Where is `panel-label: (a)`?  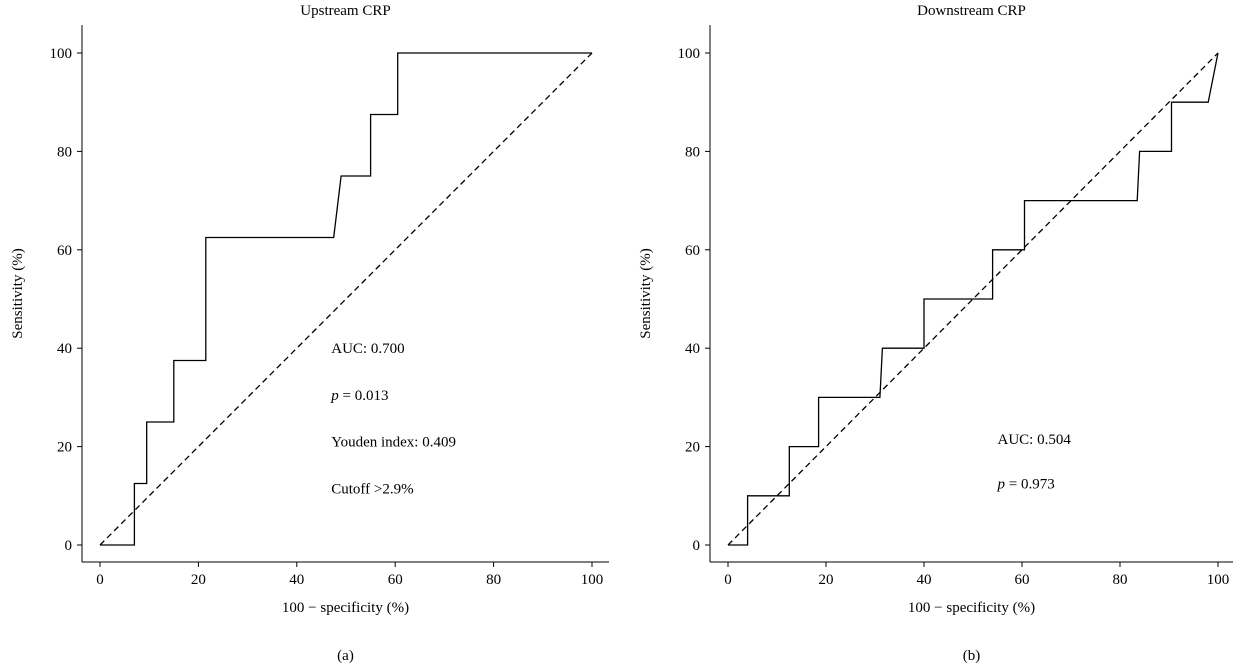
panel-label: (a) is located at coordinates (345, 656).